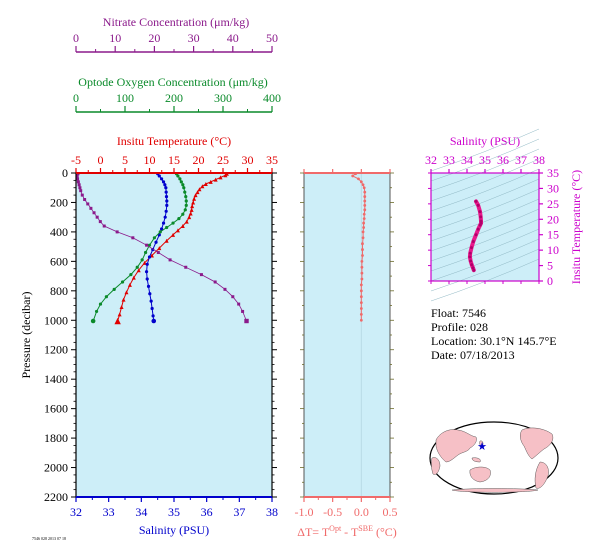  I want to click on pressure-tick-label: 800, so click(59, 291).